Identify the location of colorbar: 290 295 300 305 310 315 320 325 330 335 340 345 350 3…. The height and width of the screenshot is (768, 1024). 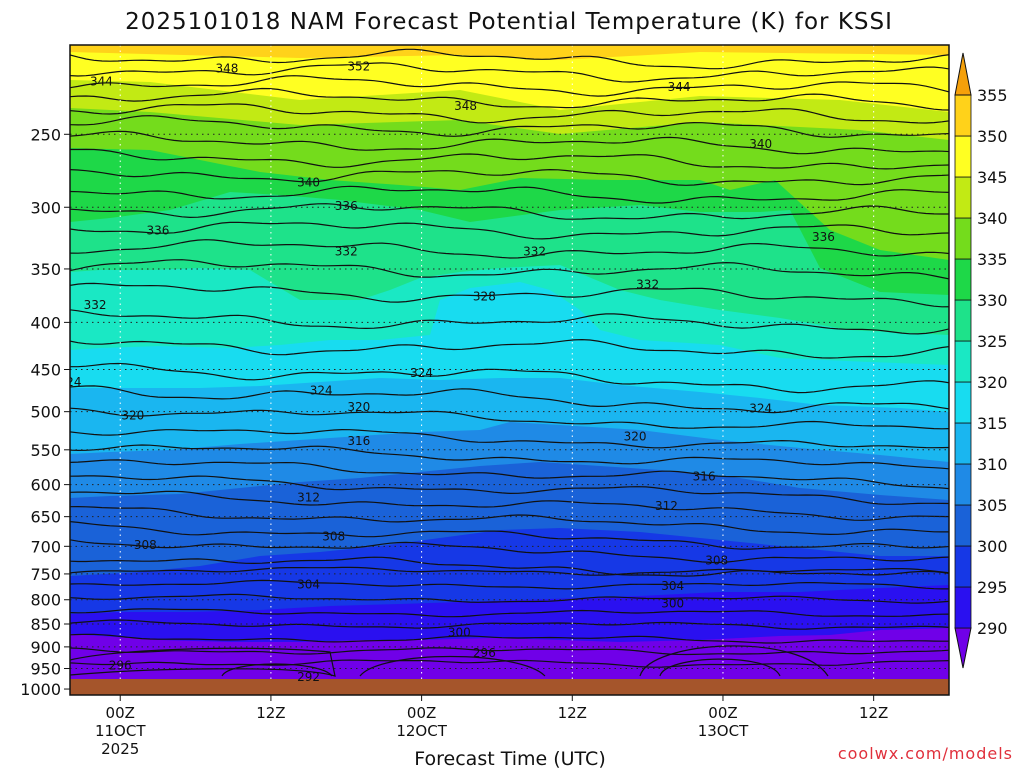
(981, 360).